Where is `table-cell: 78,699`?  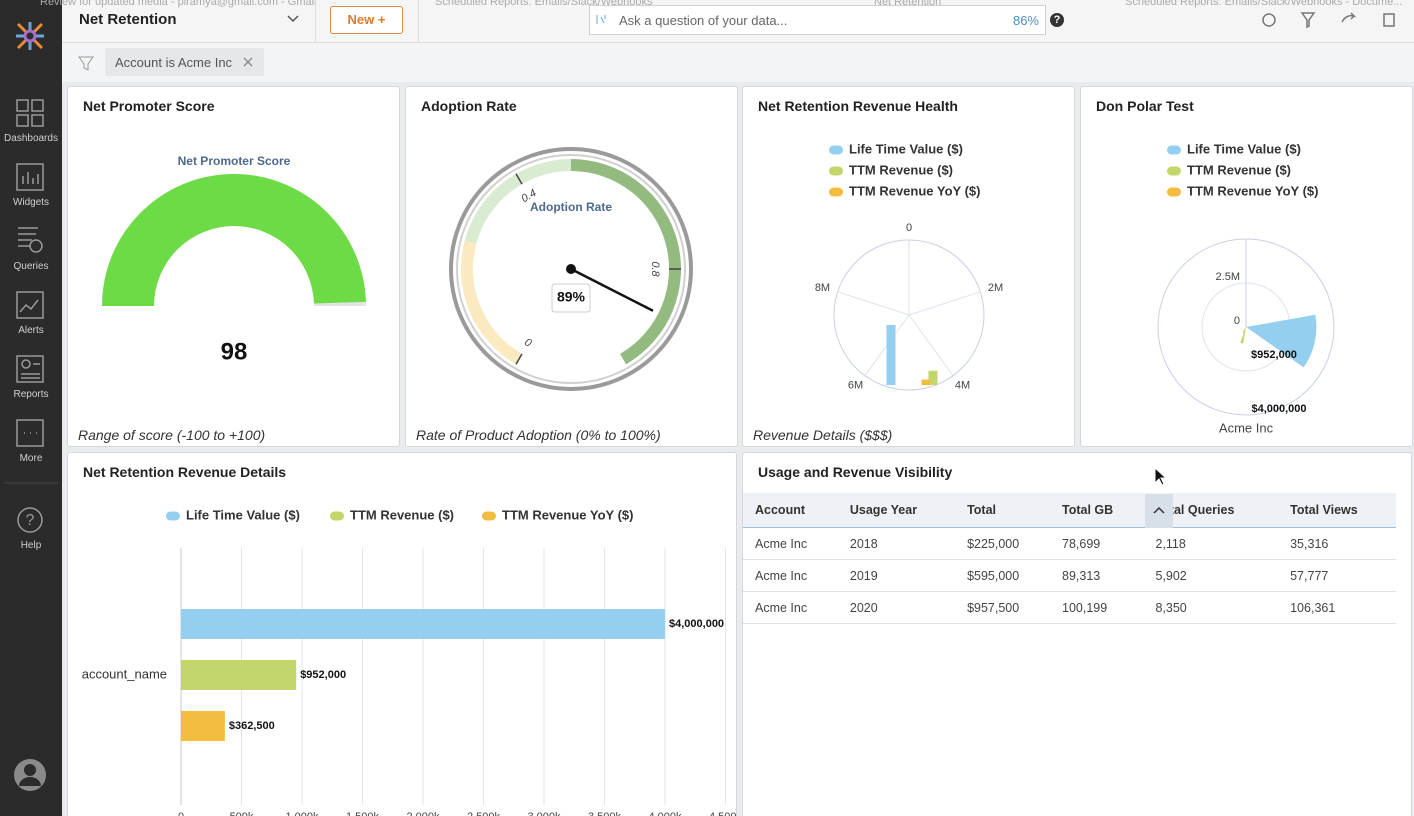 table-cell: 78,699 is located at coordinates (1097, 543).